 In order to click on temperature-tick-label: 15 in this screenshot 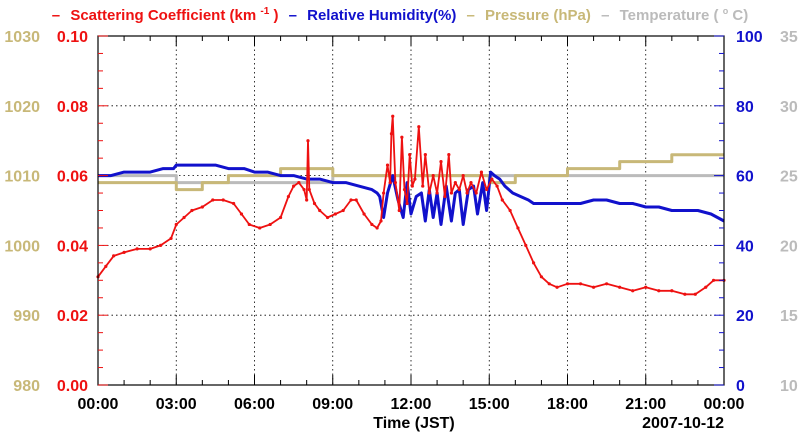, I will do `click(789, 316)`.